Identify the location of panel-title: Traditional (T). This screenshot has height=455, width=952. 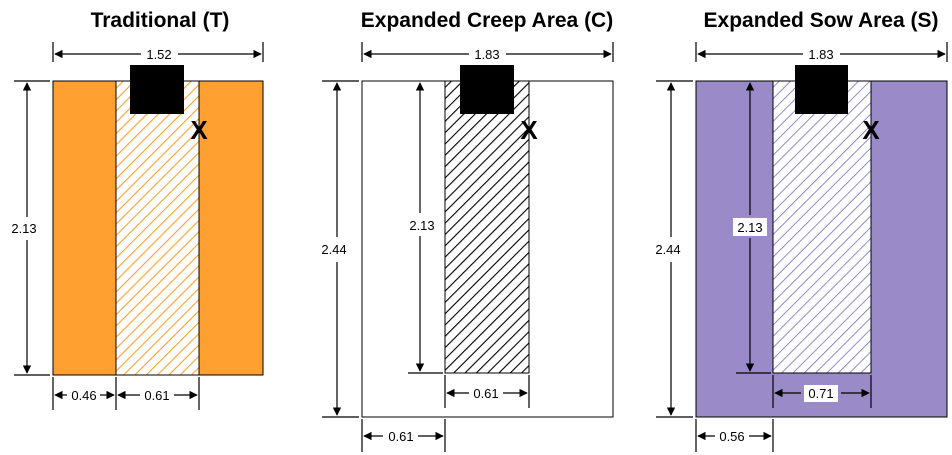
(160, 20).